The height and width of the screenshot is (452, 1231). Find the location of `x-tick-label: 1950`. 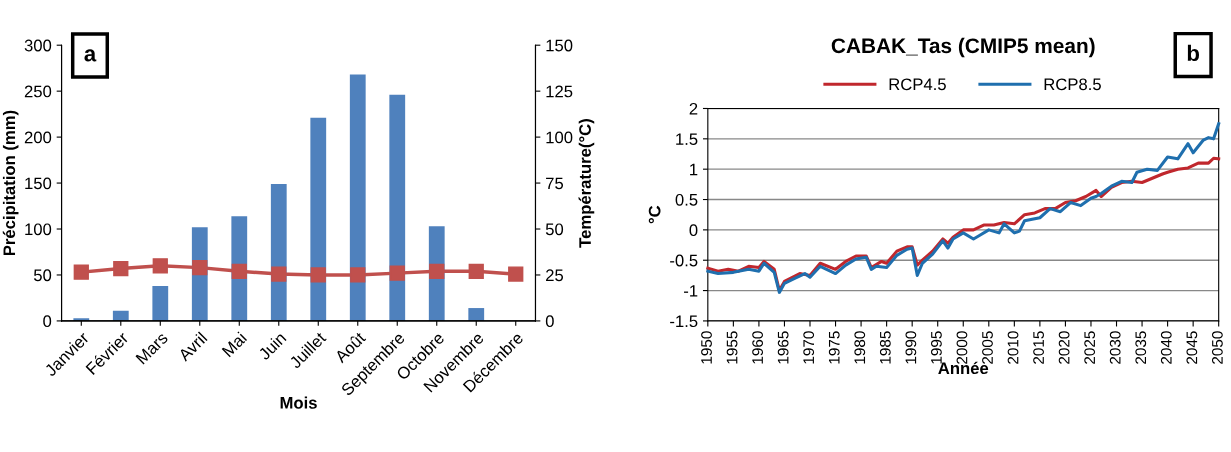

x-tick-label: 1950 is located at coordinates (706, 347).